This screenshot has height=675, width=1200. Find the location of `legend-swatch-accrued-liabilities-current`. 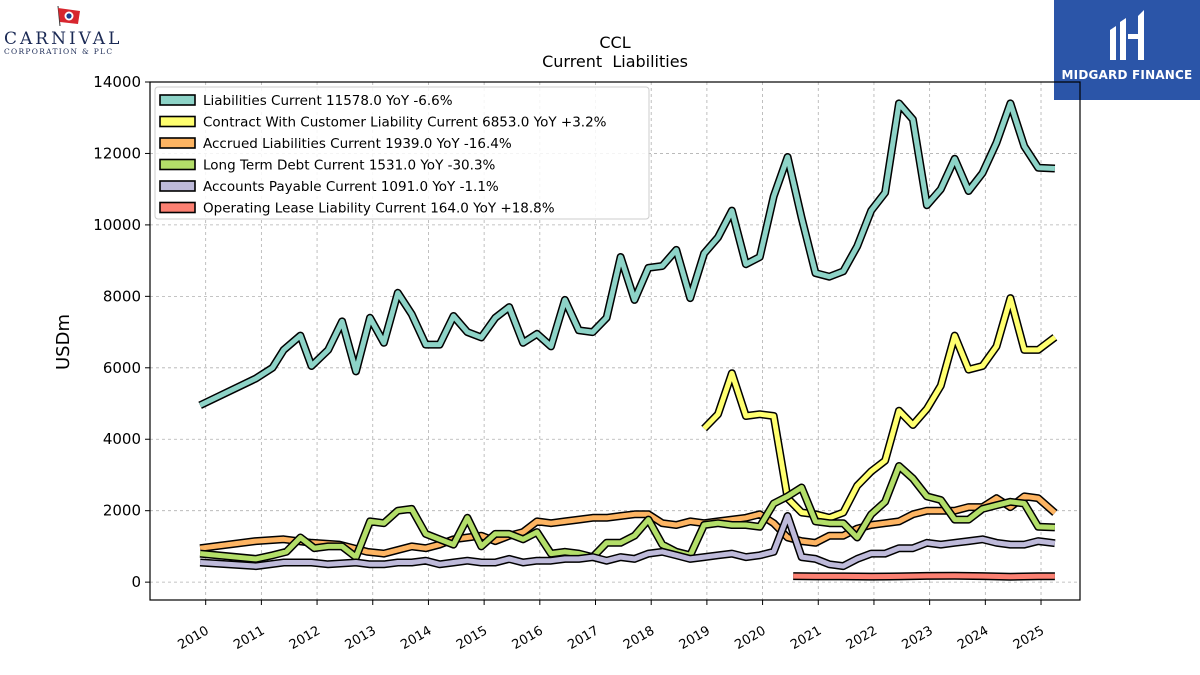

legend-swatch-accrued-liabilities-current is located at coordinates (177, 143).